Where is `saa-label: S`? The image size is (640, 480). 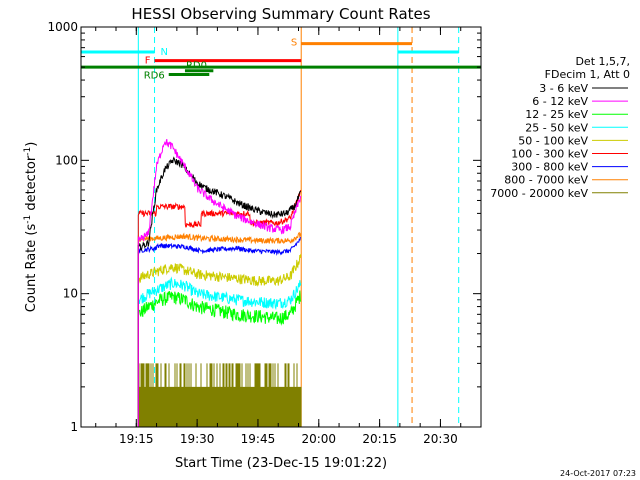
saa-label: S is located at coordinates (294, 43).